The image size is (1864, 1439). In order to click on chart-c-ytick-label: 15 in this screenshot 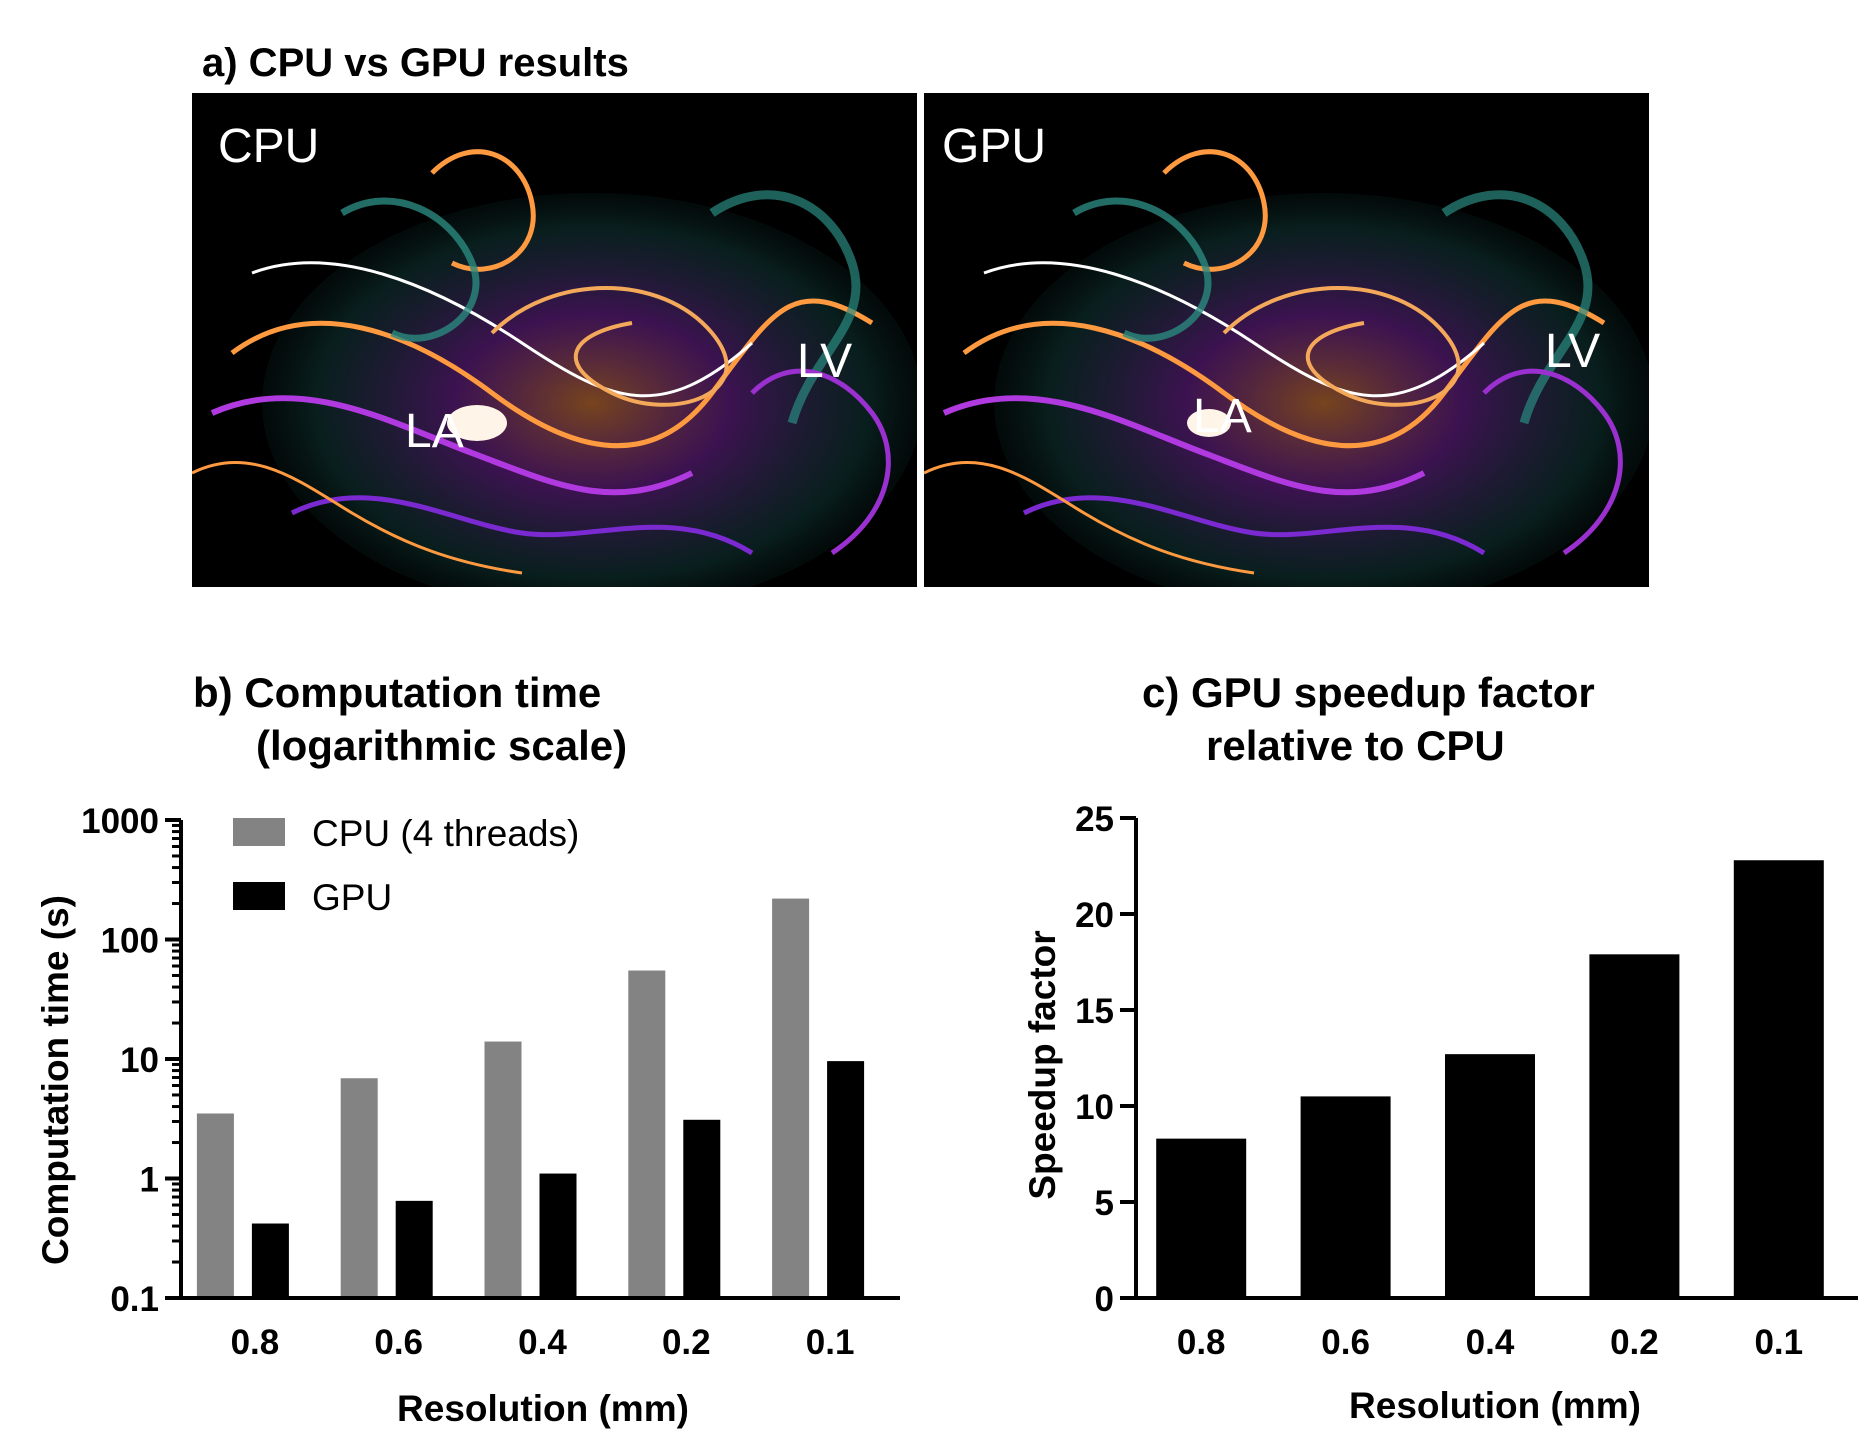, I will do `click(1094, 1011)`.